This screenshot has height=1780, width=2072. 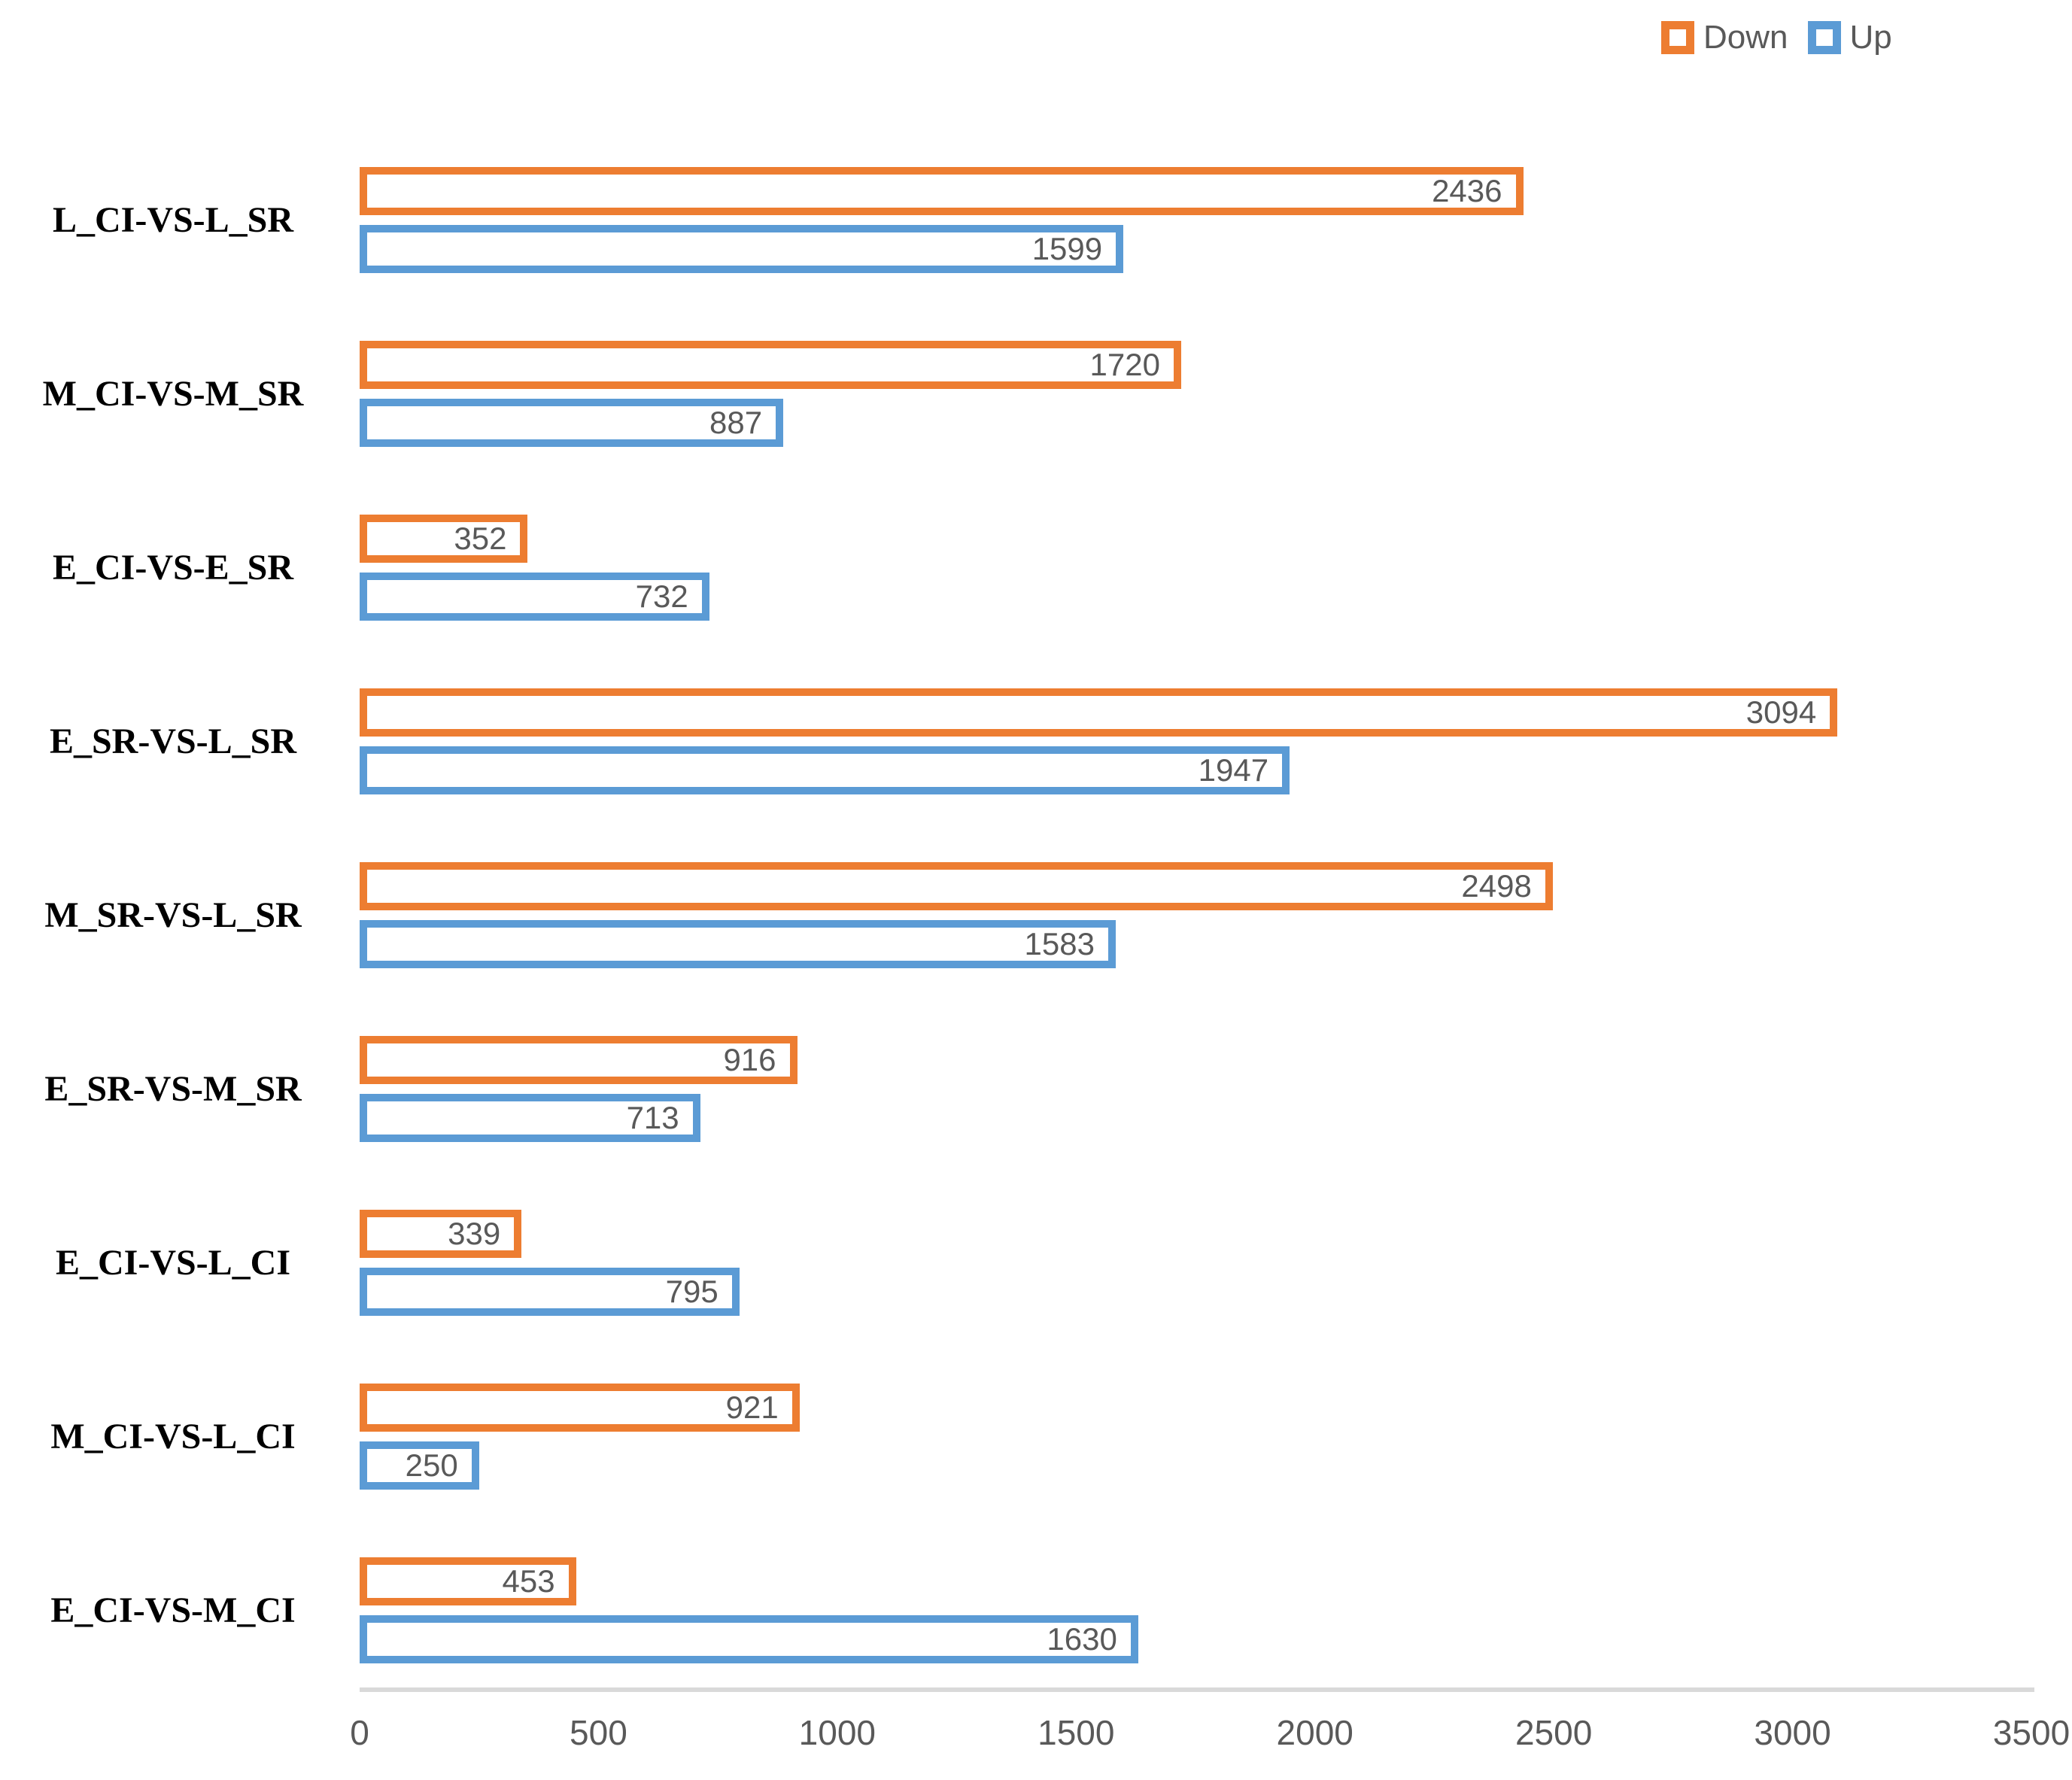 What do you see at coordinates (661, 596) in the screenshot?
I see `up-bar-value: 732` at bounding box center [661, 596].